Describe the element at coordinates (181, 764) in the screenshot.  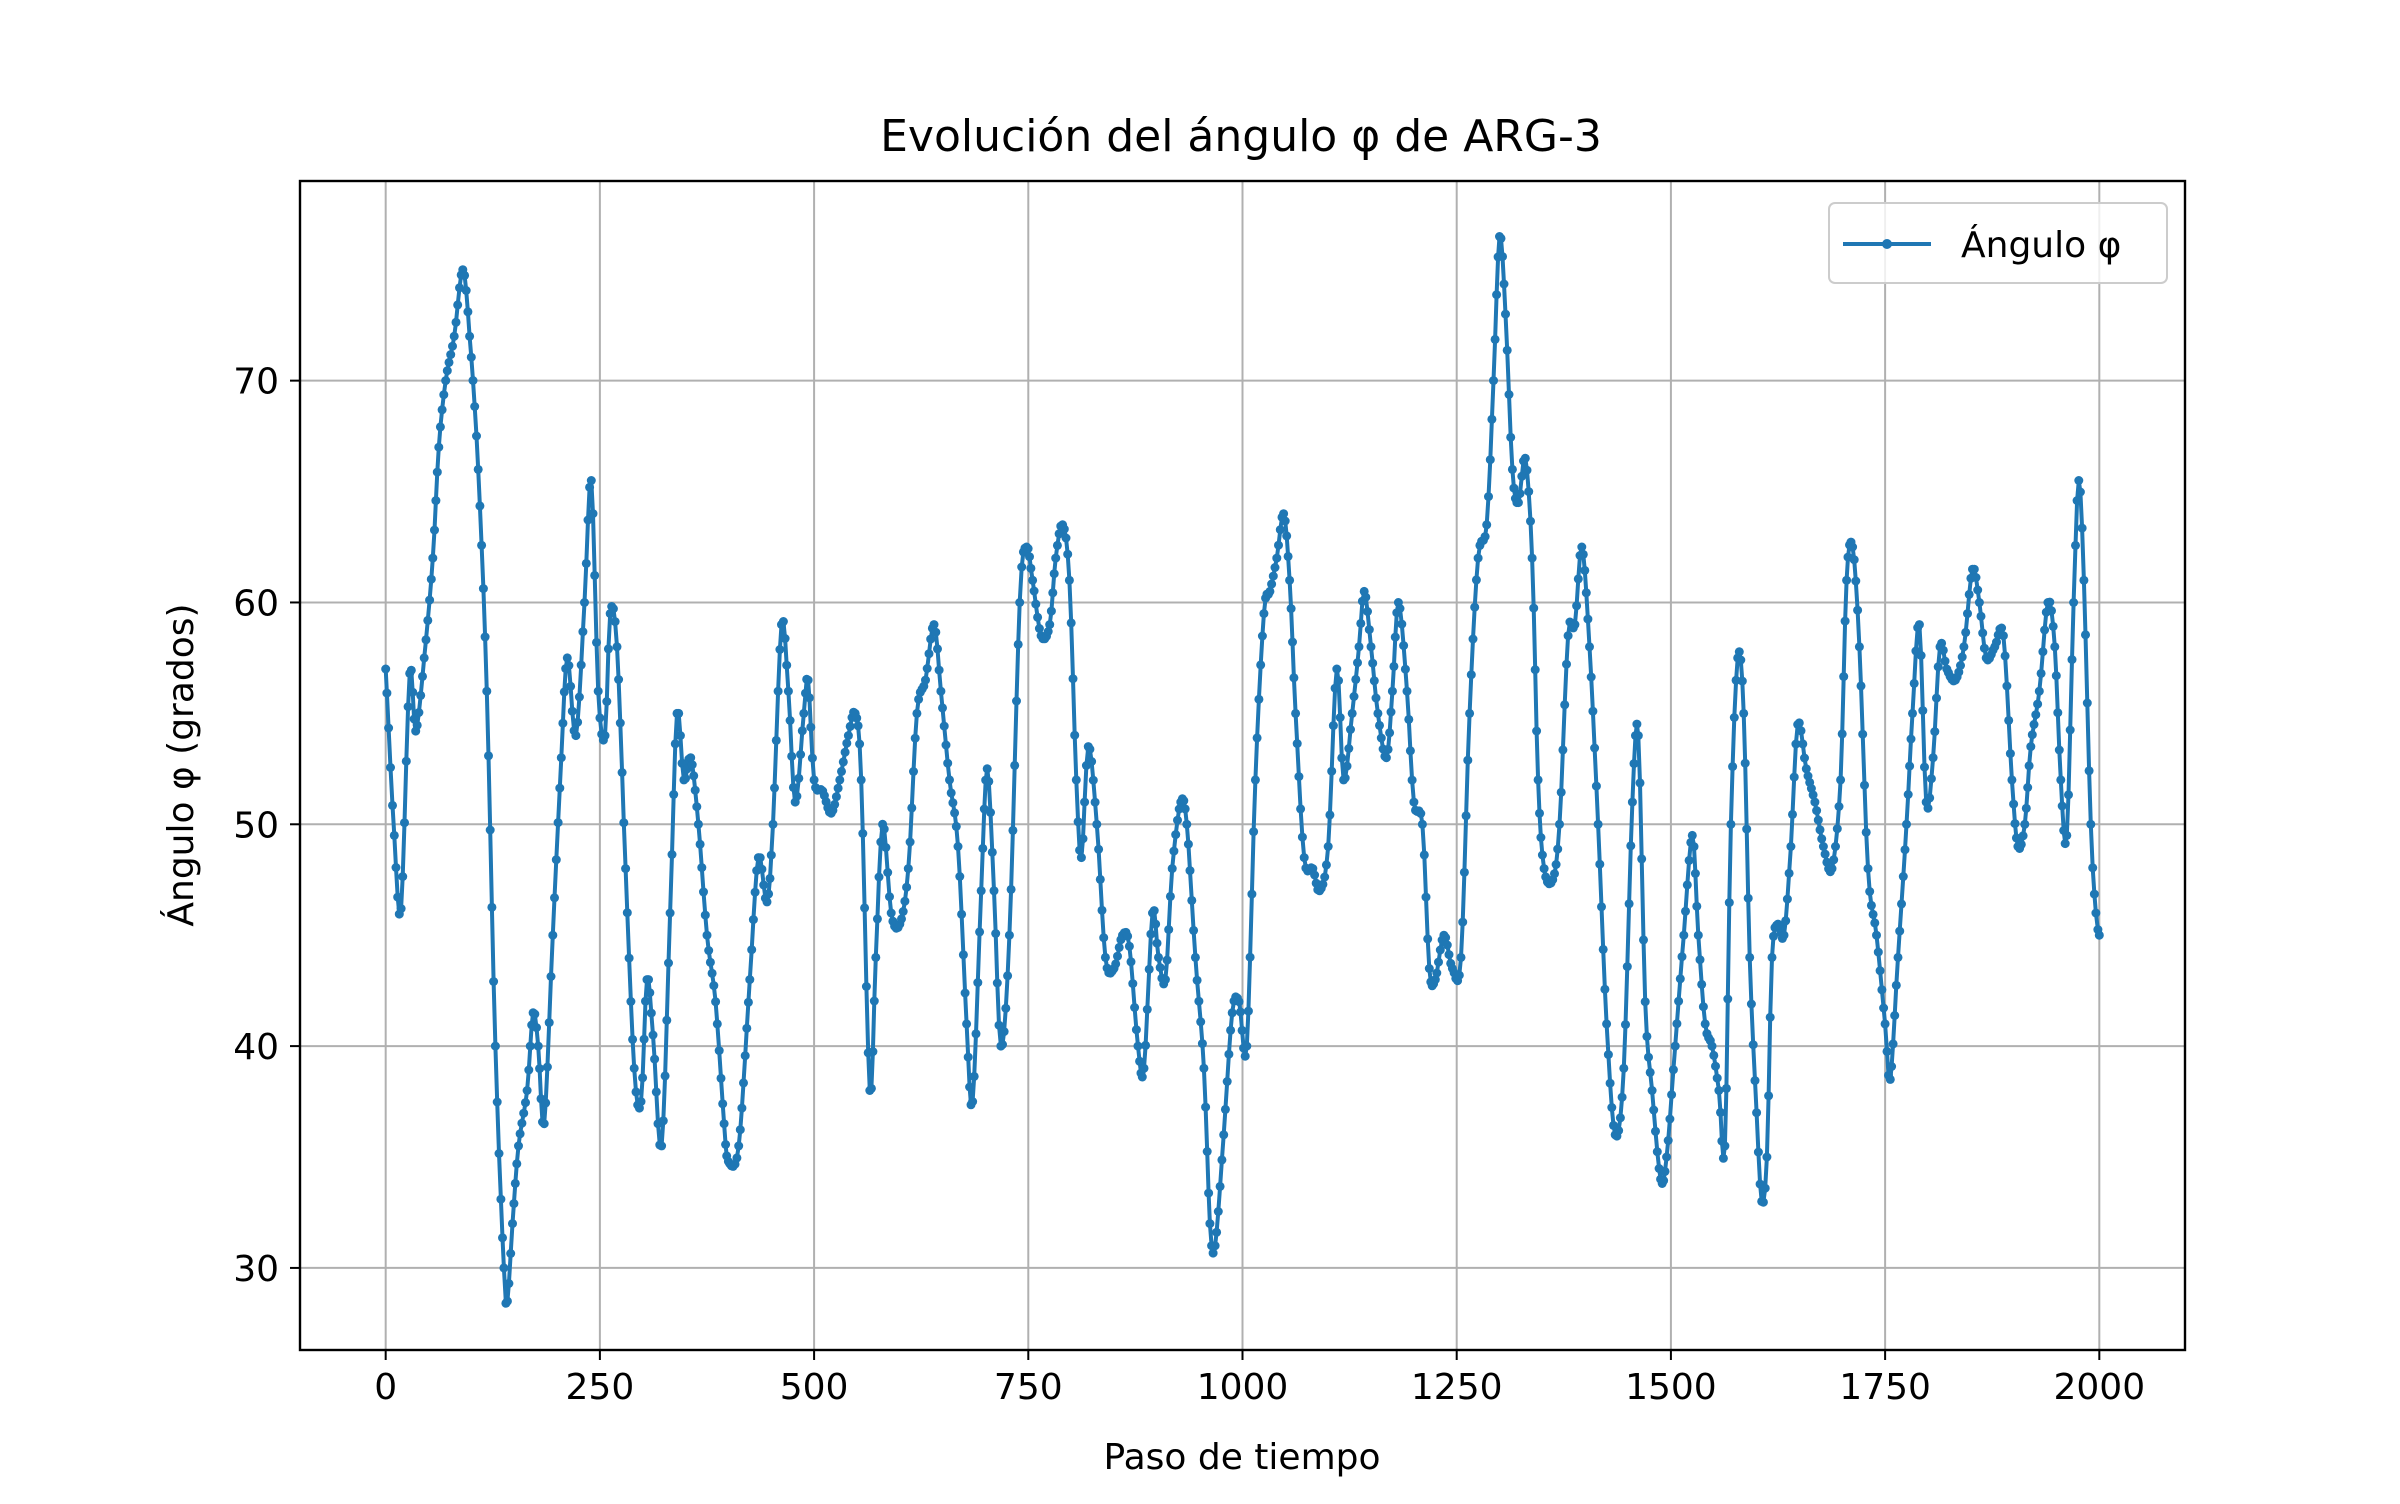
I see `y-axis-label: Ángulo φ (grados)` at that location.